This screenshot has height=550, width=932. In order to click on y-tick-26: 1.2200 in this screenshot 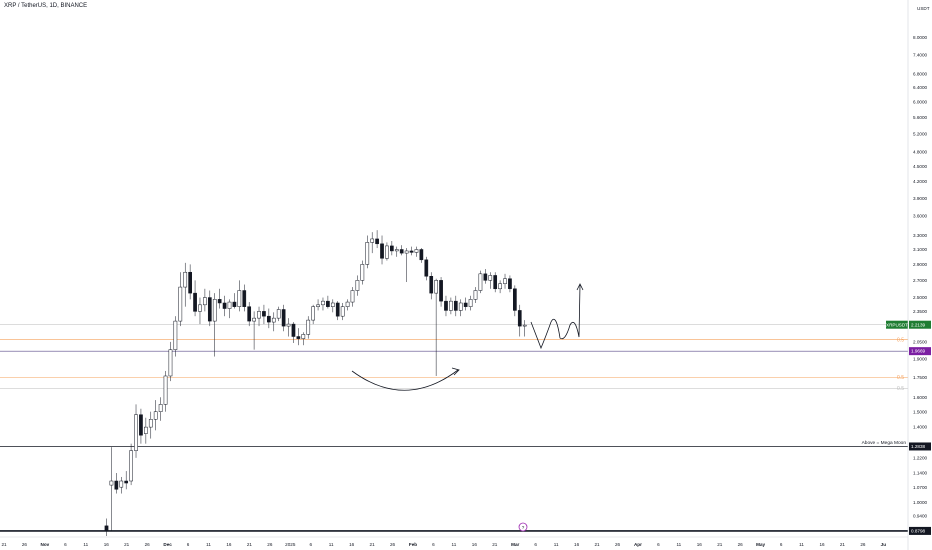, I will do `click(920, 457)`.